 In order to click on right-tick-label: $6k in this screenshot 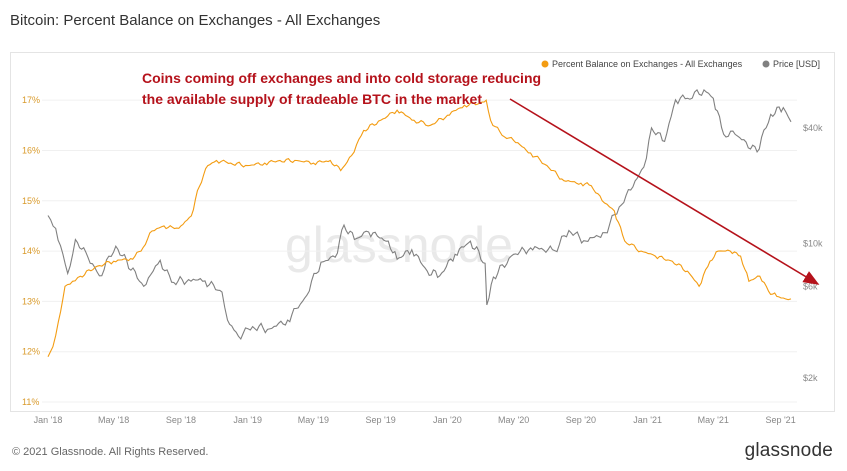, I will do `click(810, 286)`.